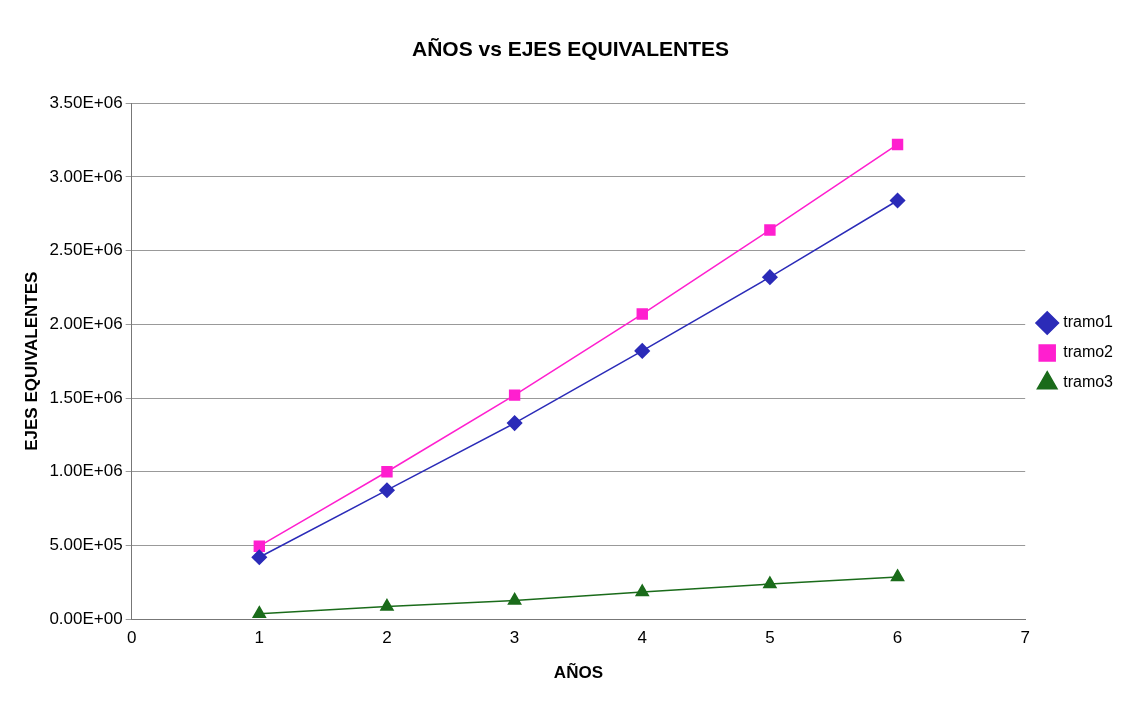  I want to click on legend-label: tramo3, so click(1088, 382).